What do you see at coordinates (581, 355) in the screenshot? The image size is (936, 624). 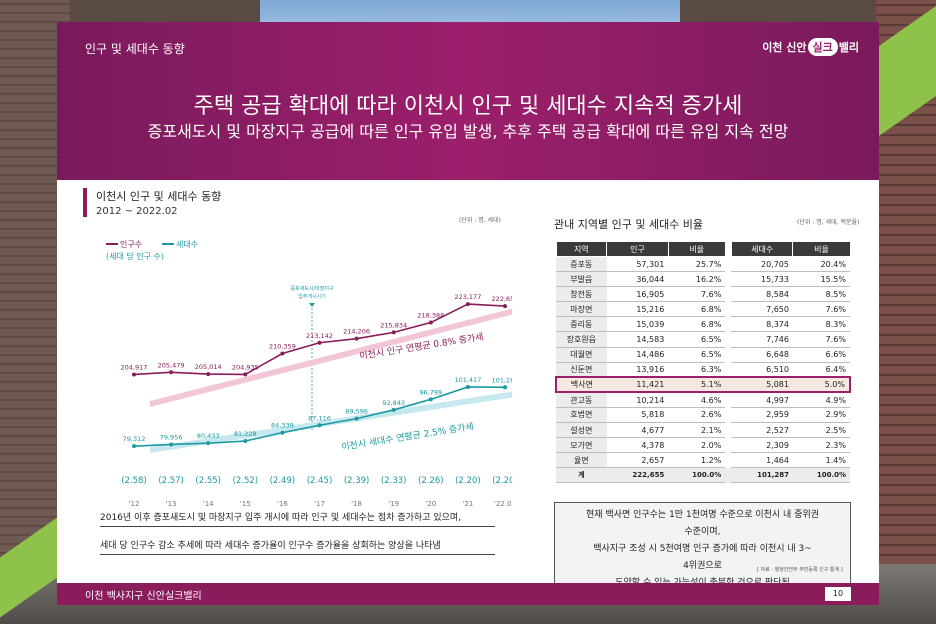 I see `cell-region: 대월면` at bounding box center [581, 355].